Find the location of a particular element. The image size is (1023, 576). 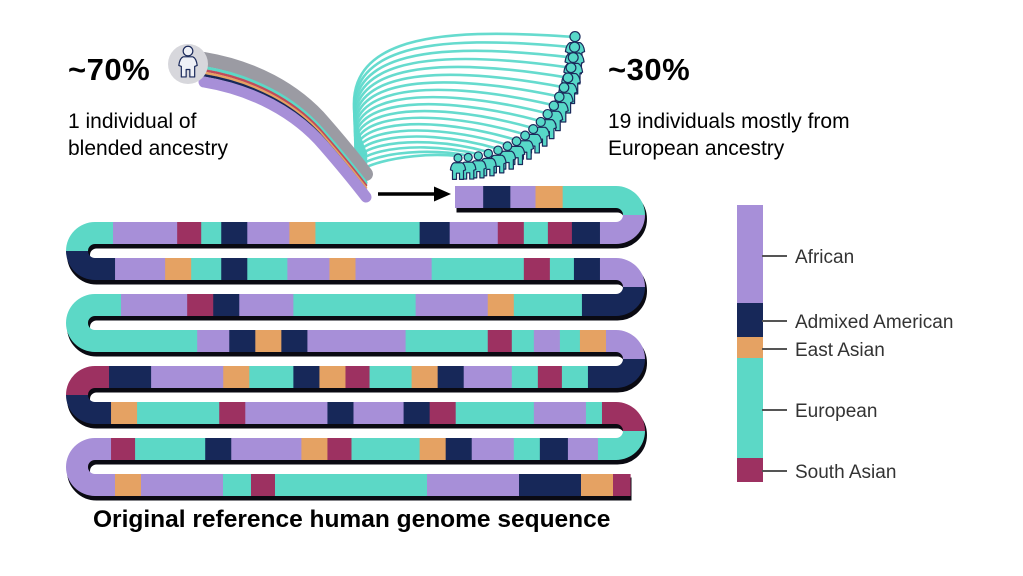

legend-swatch-admixed_american is located at coordinates (750, 320).